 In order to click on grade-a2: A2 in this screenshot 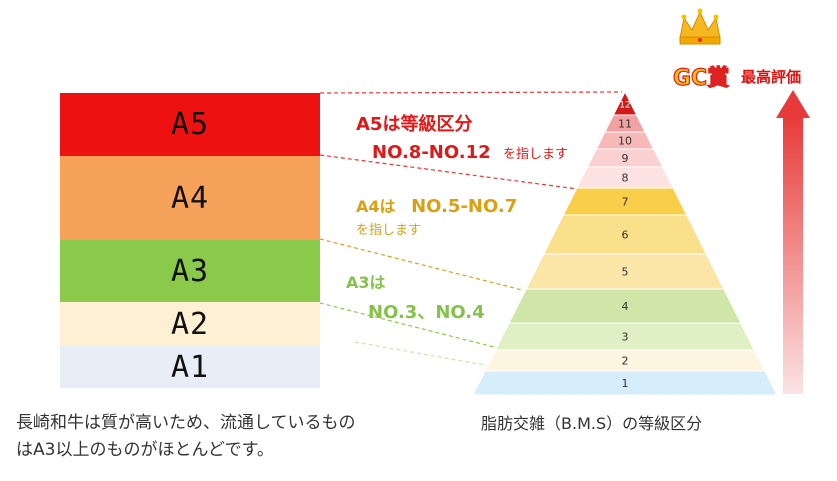, I will do `click(190, 324)`.